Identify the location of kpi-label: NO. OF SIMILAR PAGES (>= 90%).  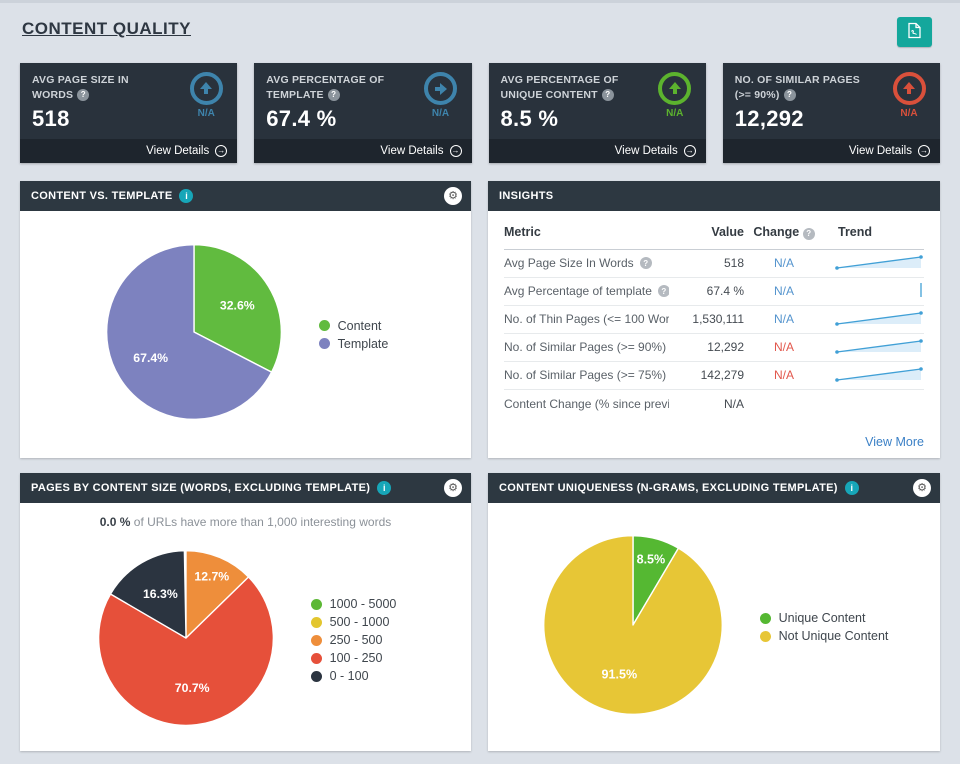
(797, 88).